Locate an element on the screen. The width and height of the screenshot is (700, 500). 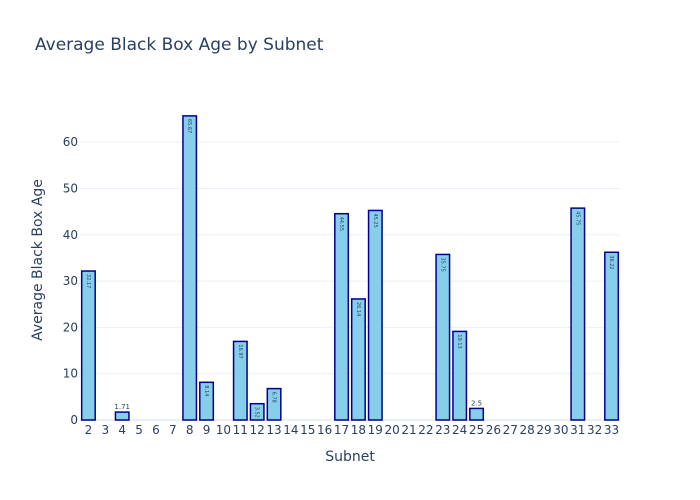
x-tick-label: 3 is located at coordinates (105, 430).